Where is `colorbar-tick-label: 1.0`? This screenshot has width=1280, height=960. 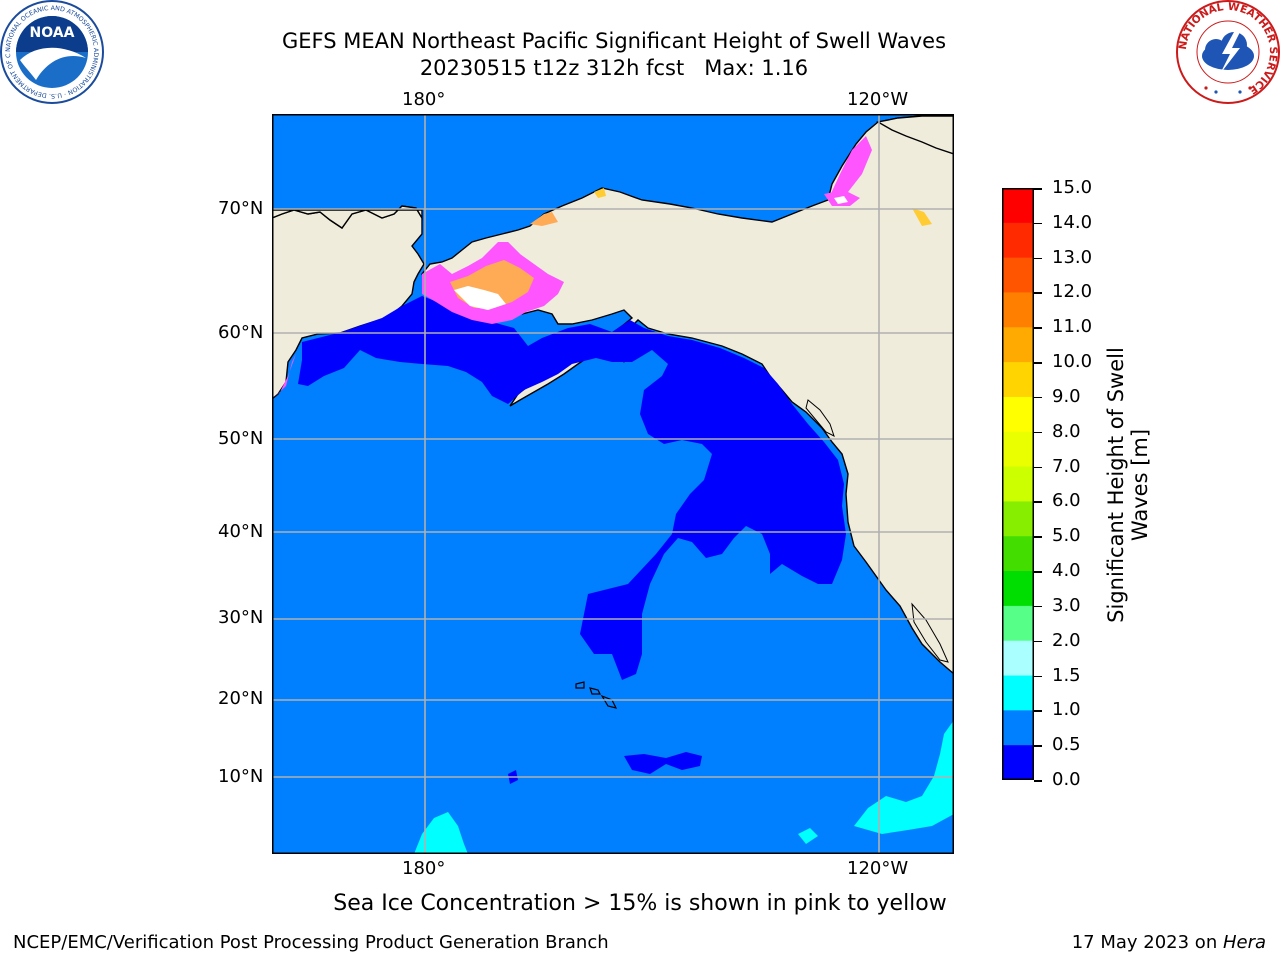
colorbar-tick-label: 1.0 is located at coordinates (1066, 710).